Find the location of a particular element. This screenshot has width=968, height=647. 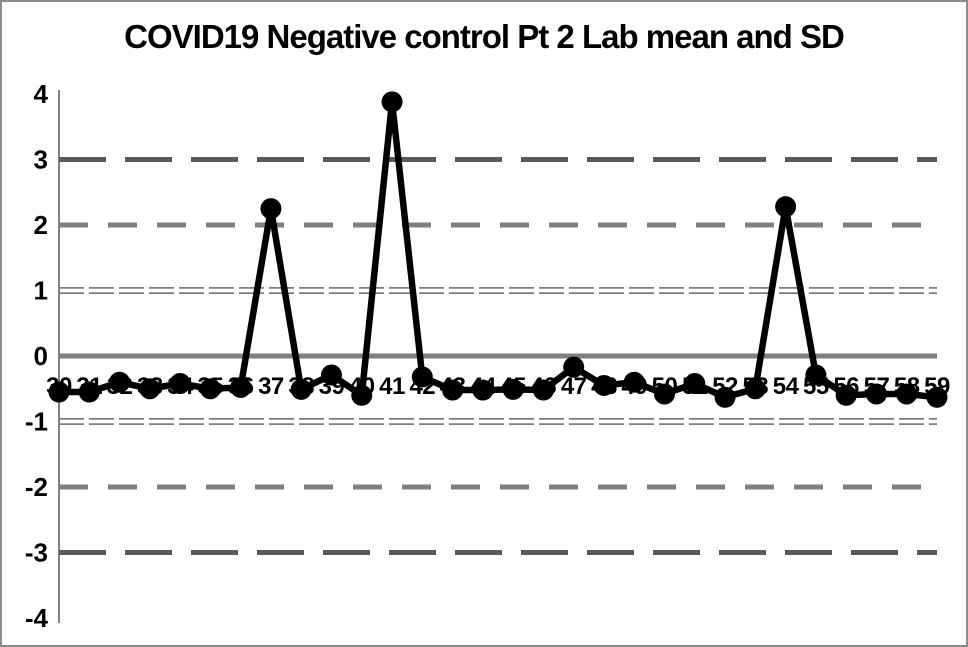

y-axis-tick-label: 4 is located at coordinates (41, 94).